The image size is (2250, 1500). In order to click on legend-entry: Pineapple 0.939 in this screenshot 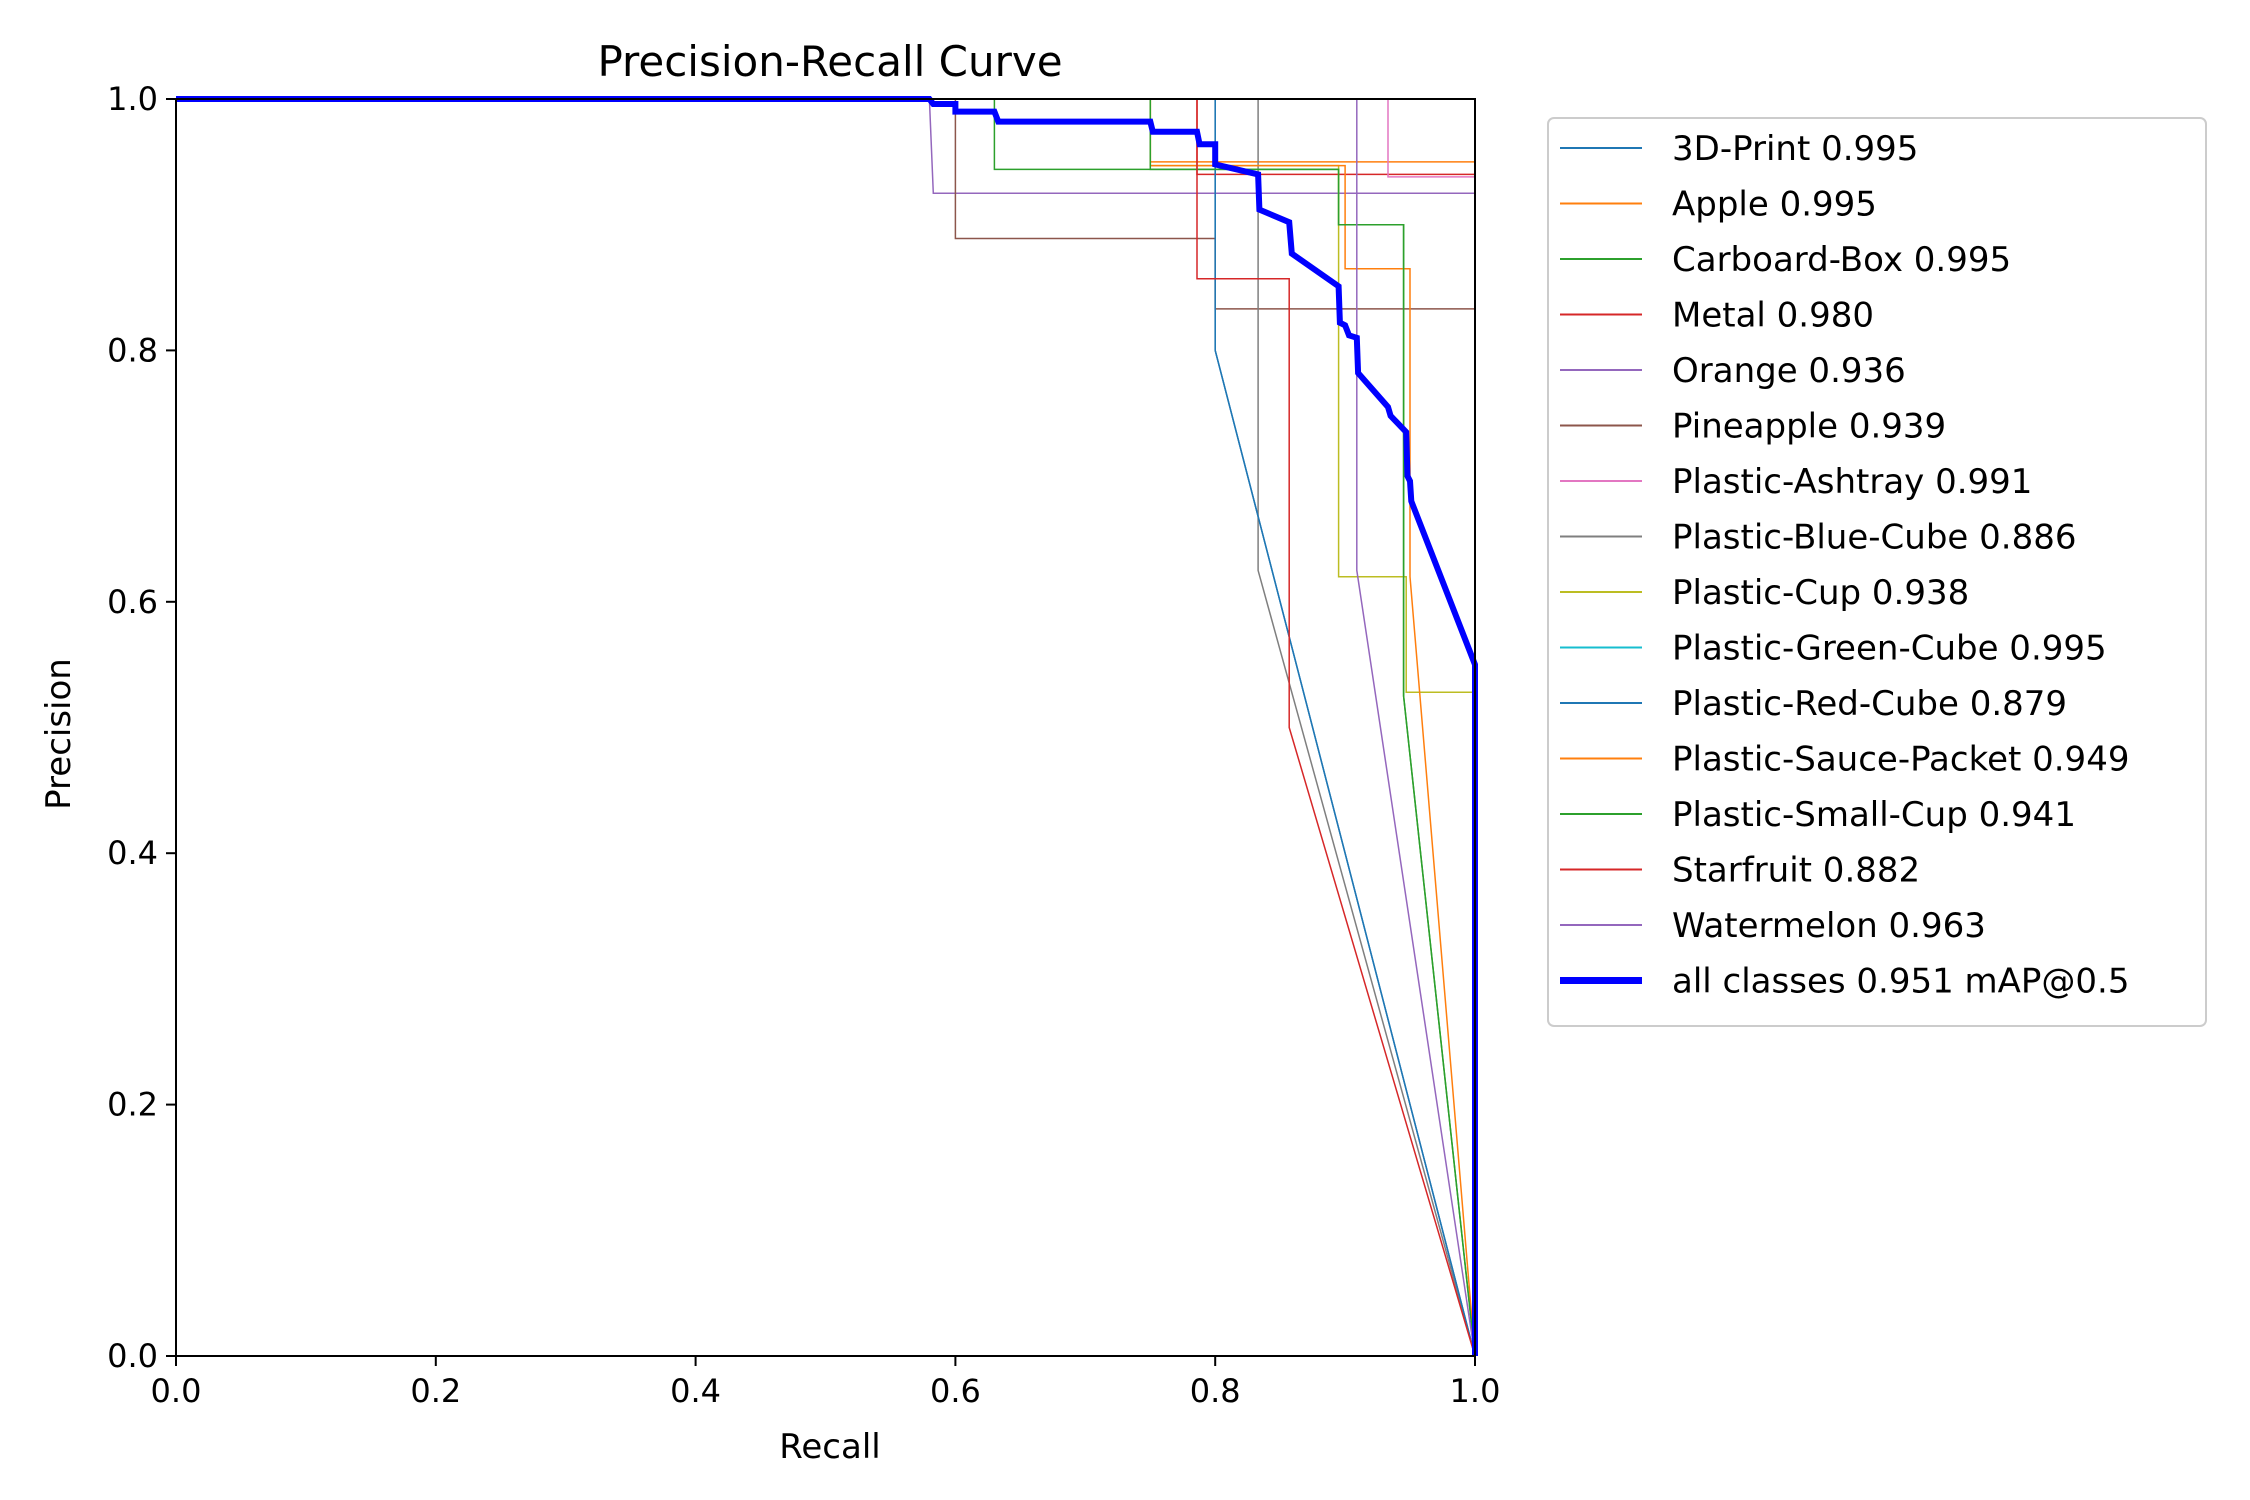, I will do `click(1809, 427)`.